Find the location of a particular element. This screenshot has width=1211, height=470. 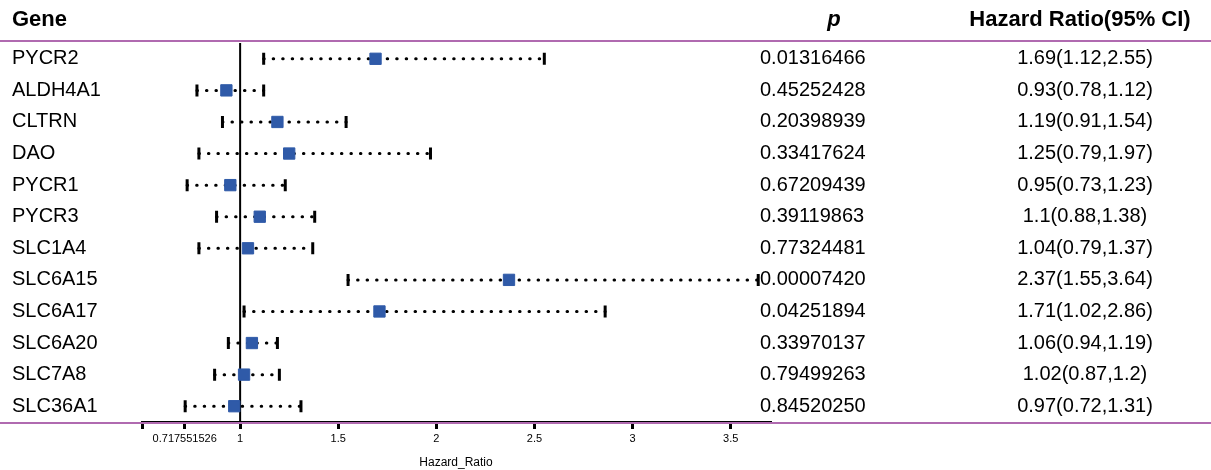

data-label: 1.02(0.87,1.2) is located at coordinates (1085, 373).